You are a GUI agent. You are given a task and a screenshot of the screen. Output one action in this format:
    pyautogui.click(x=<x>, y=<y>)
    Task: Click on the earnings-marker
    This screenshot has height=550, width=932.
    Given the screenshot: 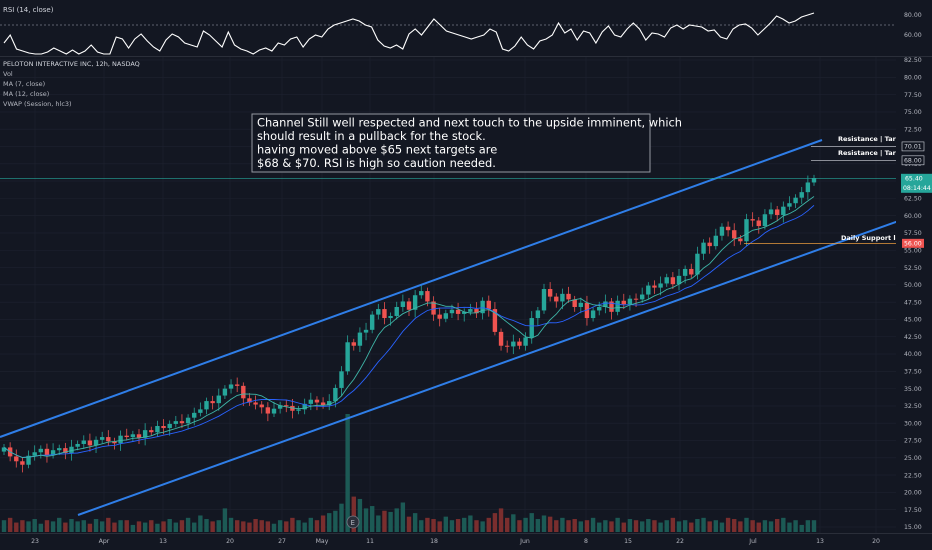 What is the action you would take?
    pyautogui.click(x=353, y=522)
    